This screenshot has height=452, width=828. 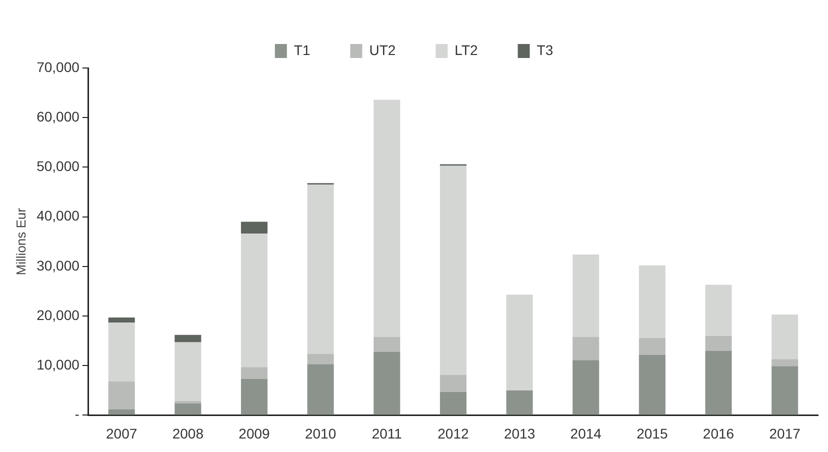 I want to click on legend-label: UT2, so click(x=382, y=50).